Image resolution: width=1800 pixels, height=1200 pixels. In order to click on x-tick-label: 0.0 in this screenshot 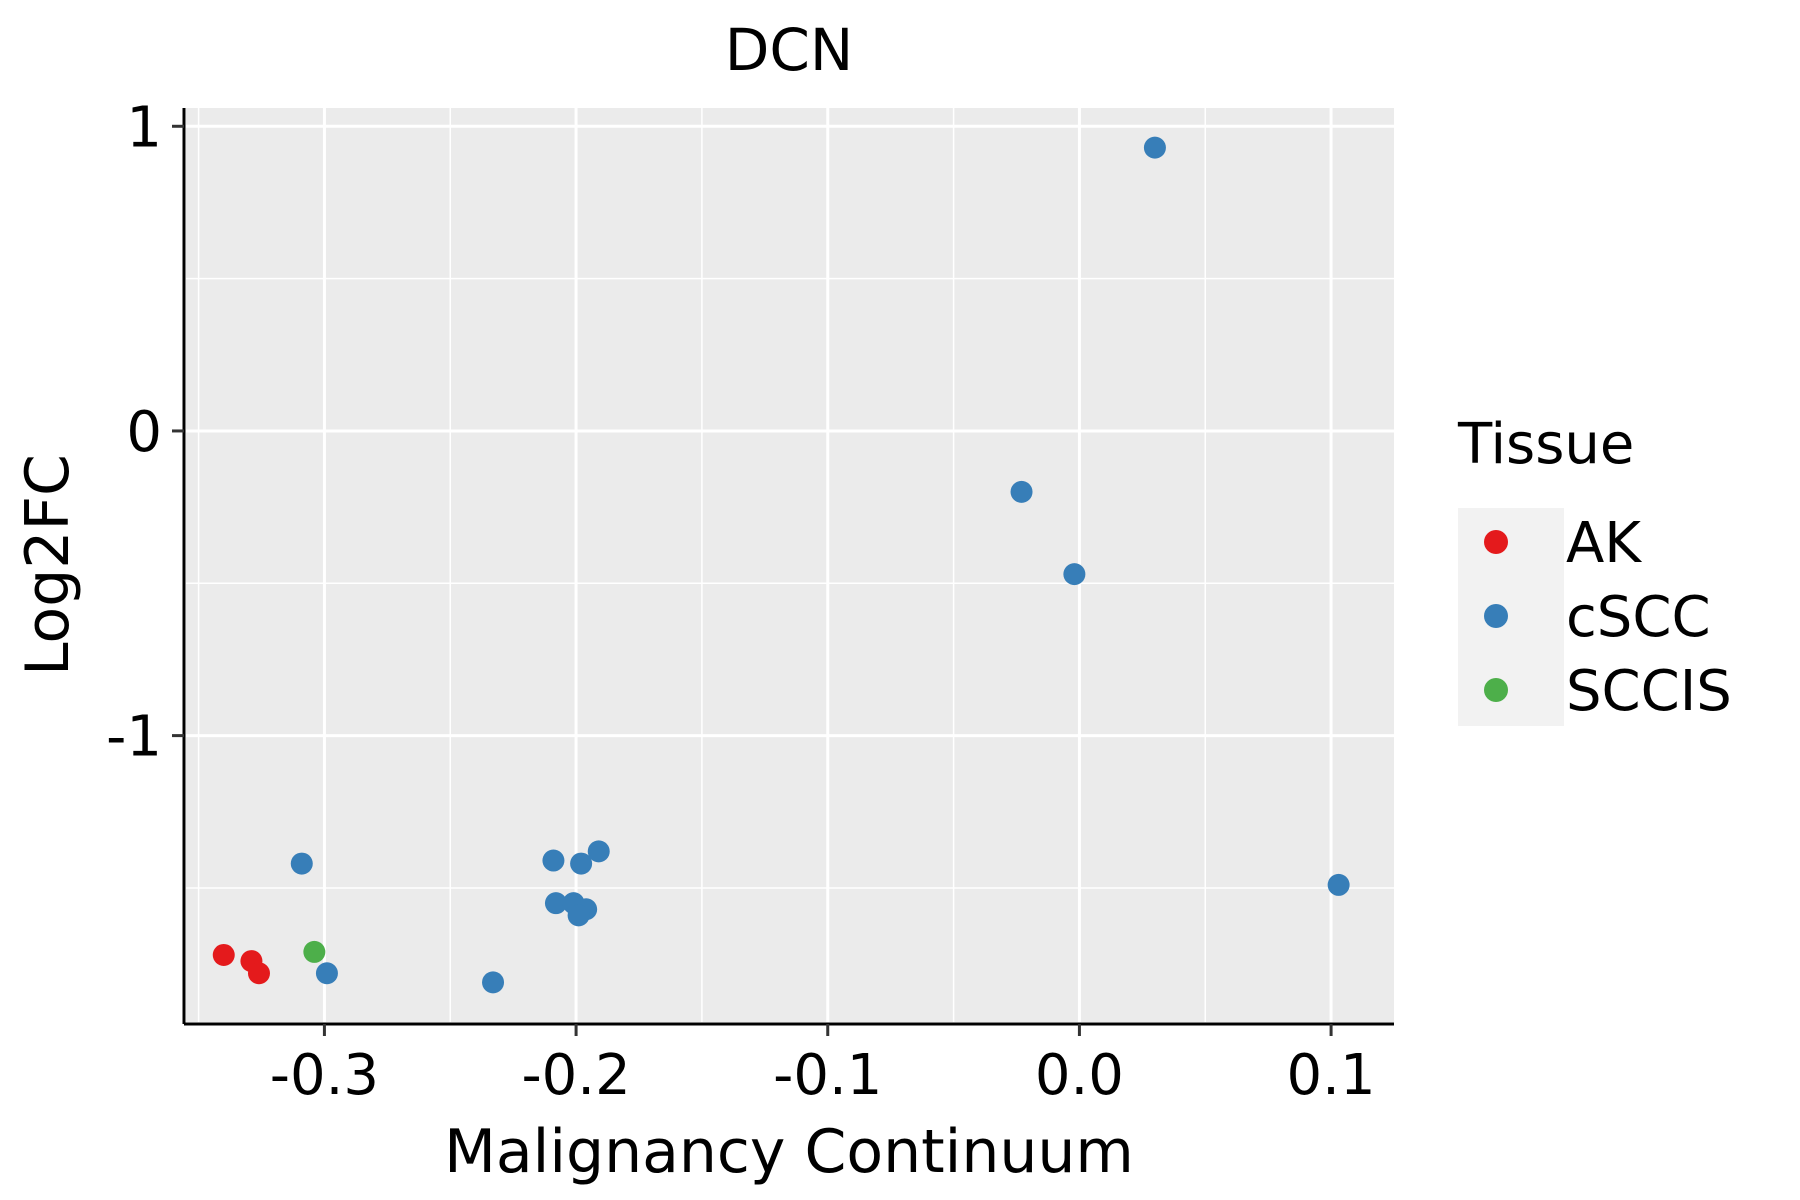, I will do `click(1079, 1075)`.